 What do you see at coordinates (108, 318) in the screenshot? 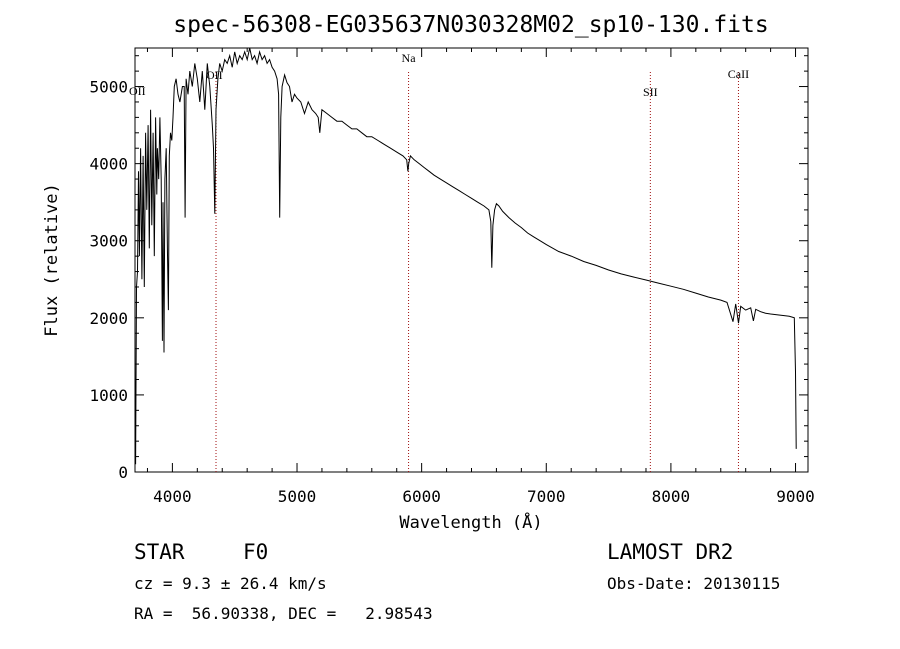
I see `y-tick-label: 2000` at bounding box center [108, 318].